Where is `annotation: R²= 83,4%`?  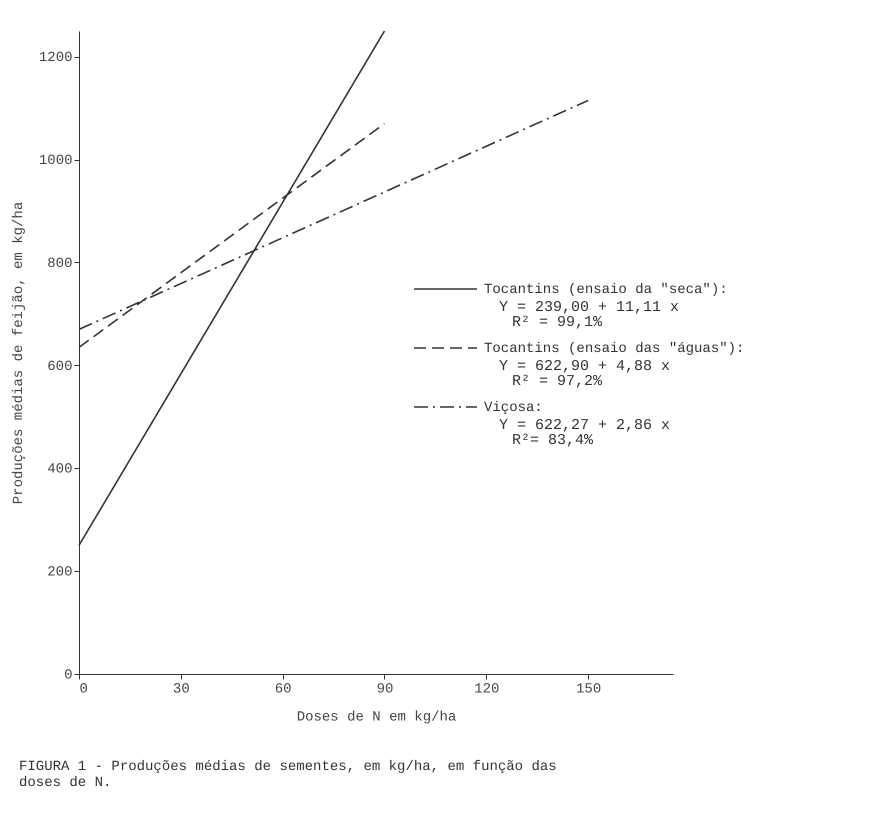
annotation: R²= 83,4% is located at coordinates (553, 440).